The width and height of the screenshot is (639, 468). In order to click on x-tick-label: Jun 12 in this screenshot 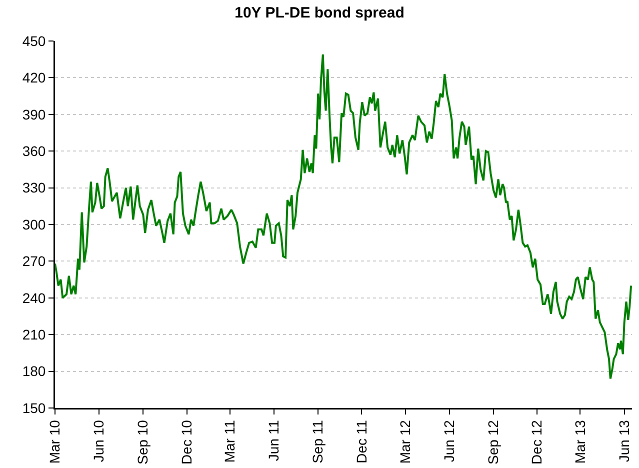, I will do `click(448, 441)`.